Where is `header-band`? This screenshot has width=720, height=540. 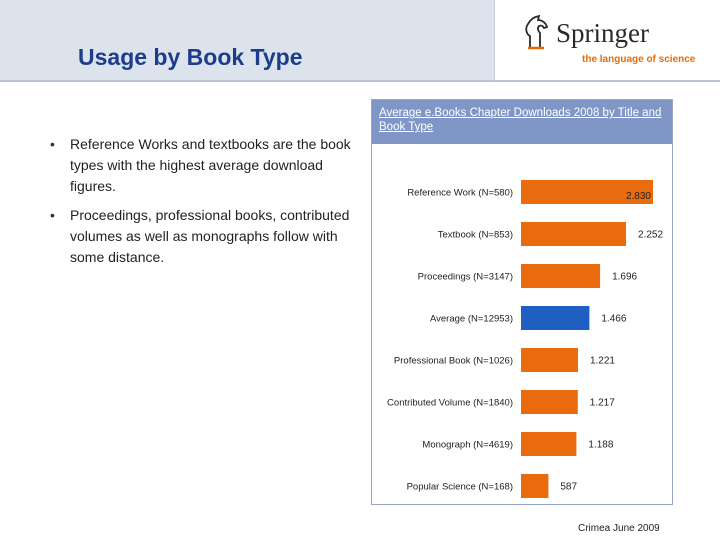 header-band is located at coordinates (247, 41).